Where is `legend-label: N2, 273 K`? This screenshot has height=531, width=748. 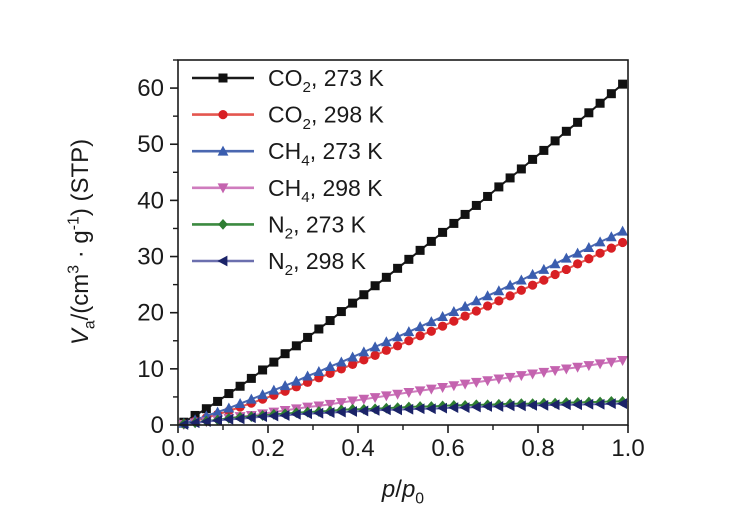 legend-label: N2, 273 K is located at coordinates (317, 226).